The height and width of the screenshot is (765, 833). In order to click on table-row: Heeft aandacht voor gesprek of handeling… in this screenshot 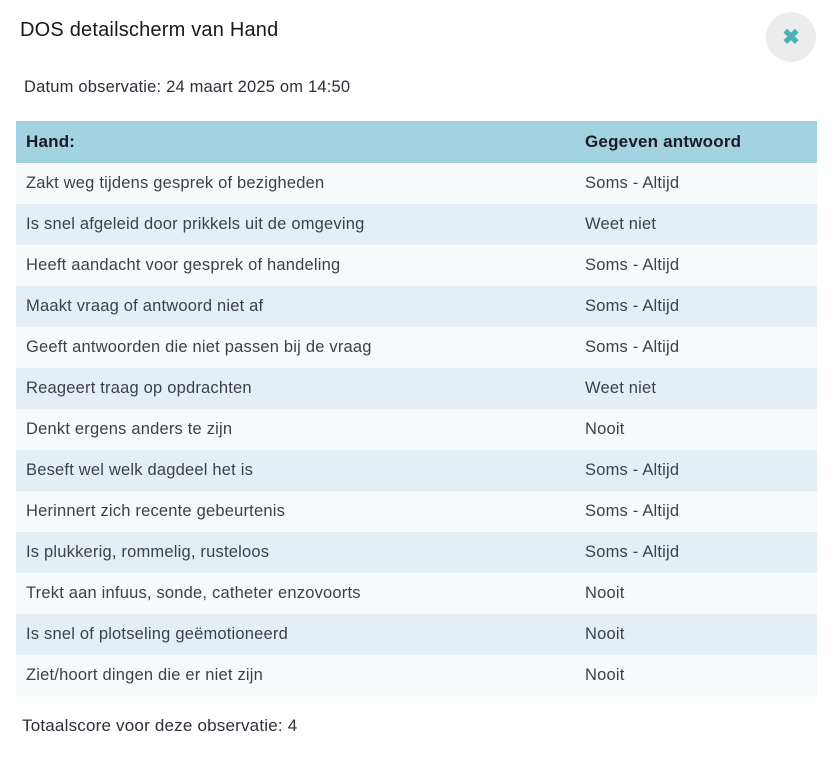, I will do `click(416, 265)`.